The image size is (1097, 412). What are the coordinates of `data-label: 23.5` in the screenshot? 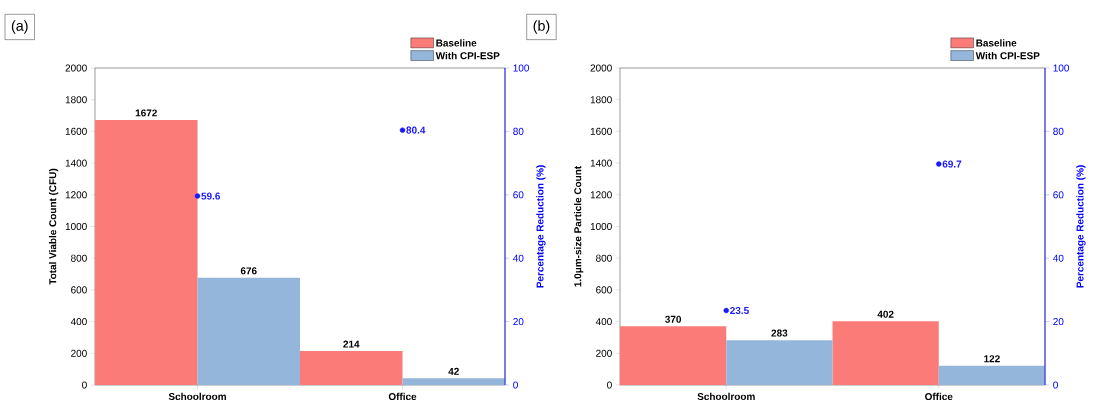 It's located at (739, 310).